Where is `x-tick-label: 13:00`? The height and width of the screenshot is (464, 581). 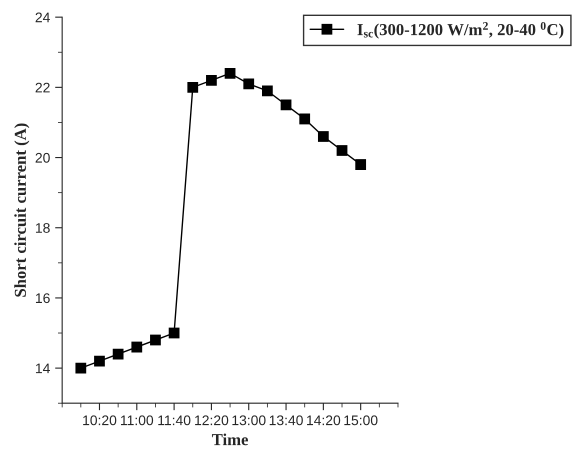 x-tick-label: 13:00 is located at coordinates (249, 420).